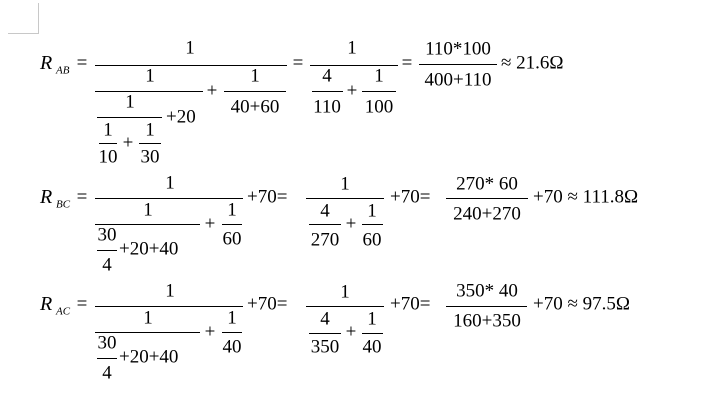  Describe the element at coordinates (63, 70) in the screenshot. I see `lhs-subscript: AB` at that location.